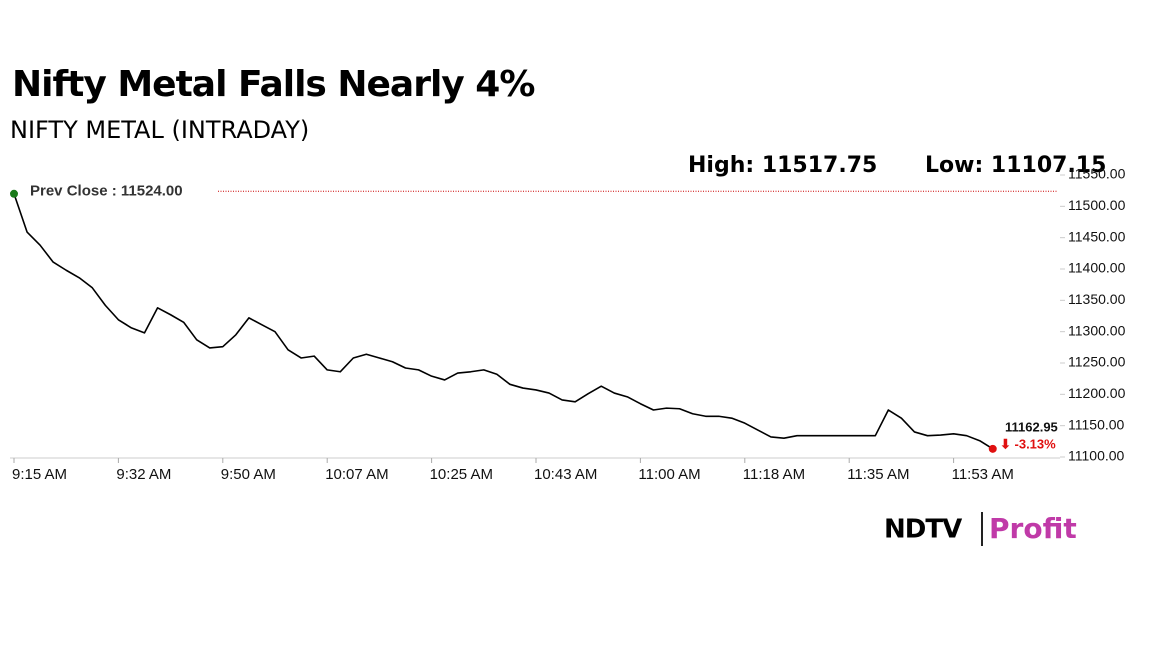 Image resolution: width=1152 pixels, height=648 pixels. What do you see at coordinates (1097, 205) in the screenshot?
I see `y-tick-label: 11500.00` at bounding box center [1097, 205].